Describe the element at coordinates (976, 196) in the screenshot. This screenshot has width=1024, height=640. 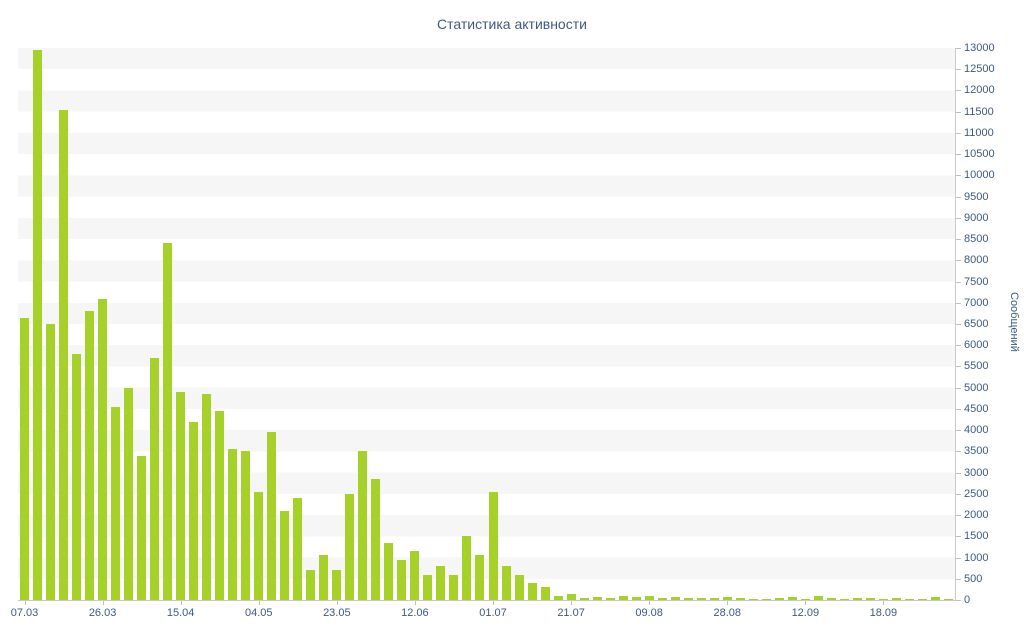
I see `y-axis-label: 9500` at that location.